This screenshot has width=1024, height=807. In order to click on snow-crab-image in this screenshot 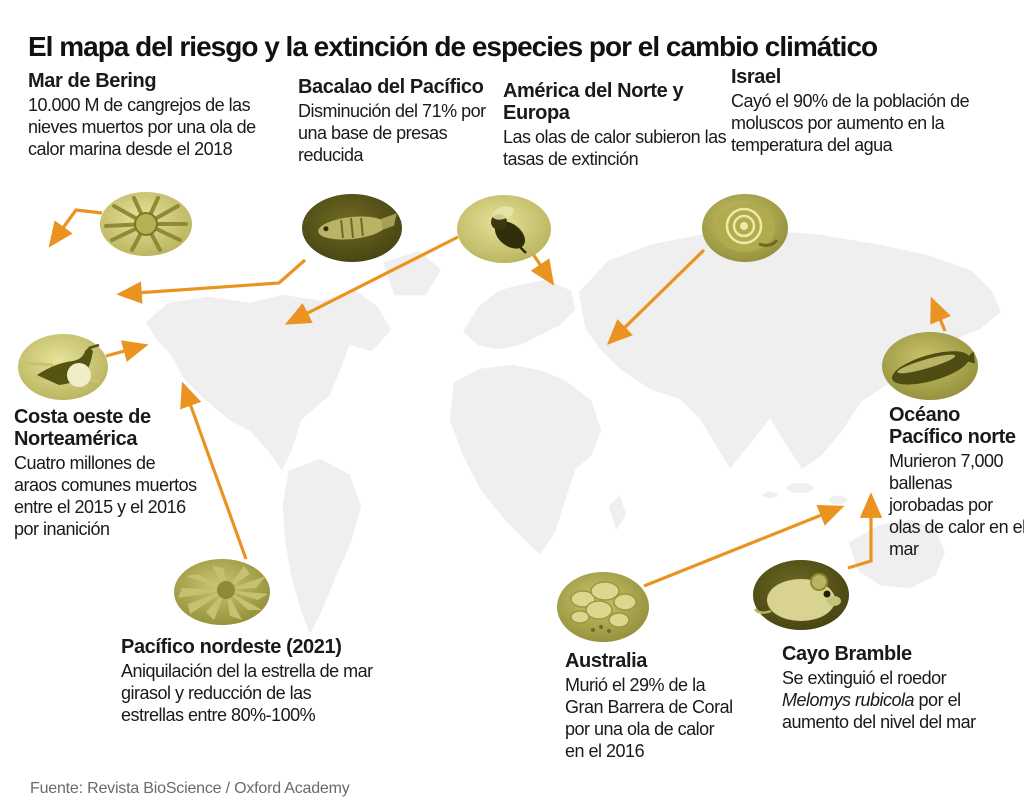, I will do `click(146, 224)`.